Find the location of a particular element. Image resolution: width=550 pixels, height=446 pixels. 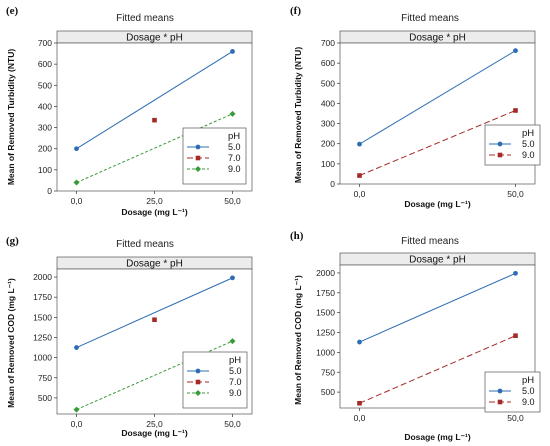

panel-label: (h) is located at coordinates (297, 236).